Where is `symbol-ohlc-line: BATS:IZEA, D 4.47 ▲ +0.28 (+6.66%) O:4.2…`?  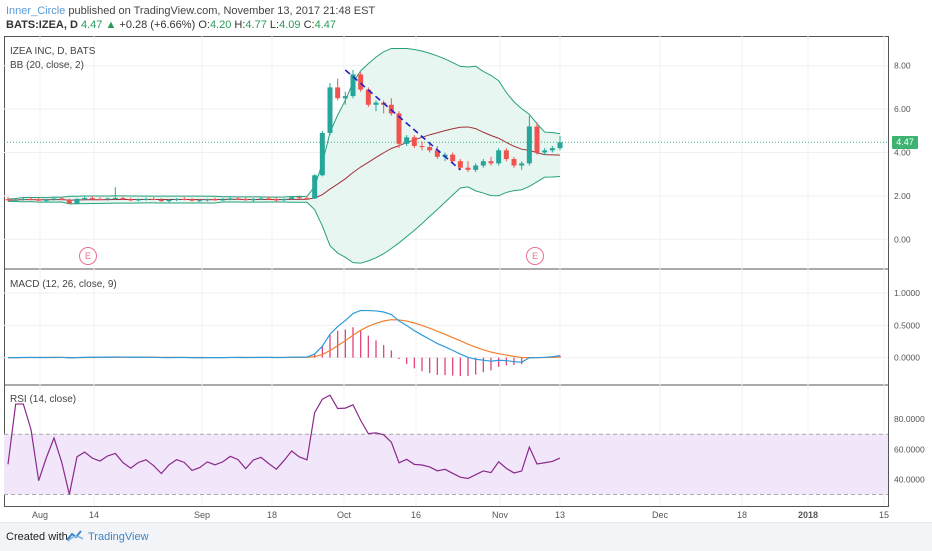
symbol-ohlc-line: BATS:IZEA, D 4.47 ▲ +0.28 (+6.66%) O:4.2… is located at coordinates (171, 25).